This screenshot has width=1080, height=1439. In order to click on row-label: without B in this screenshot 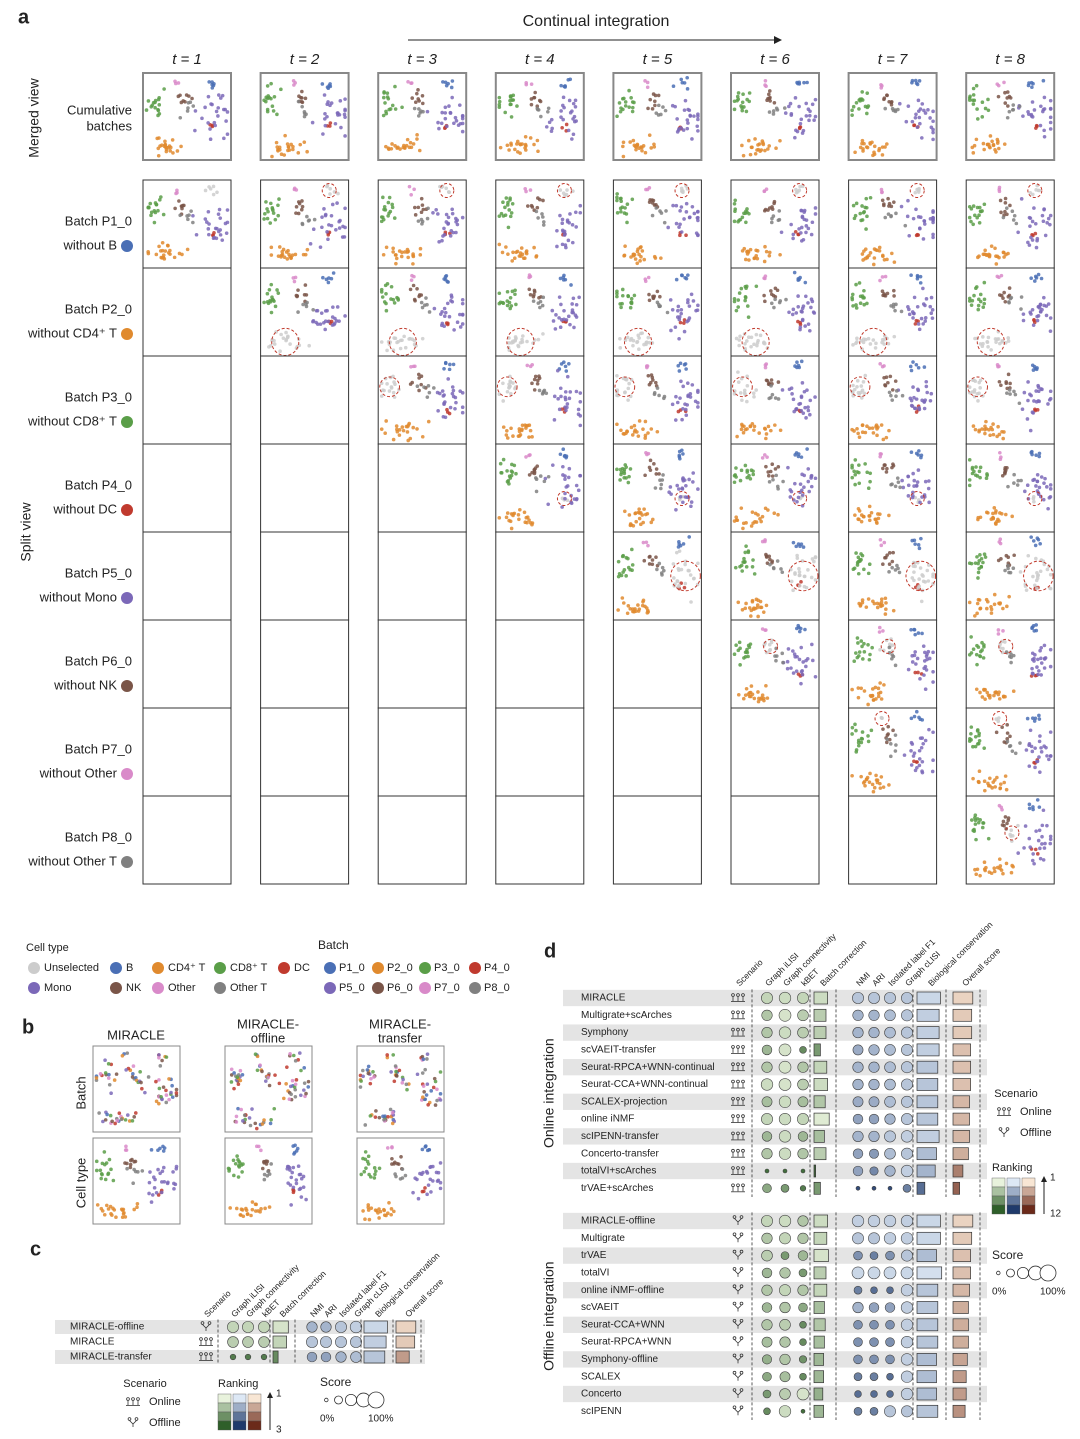, I will do `click(90, 244)`.